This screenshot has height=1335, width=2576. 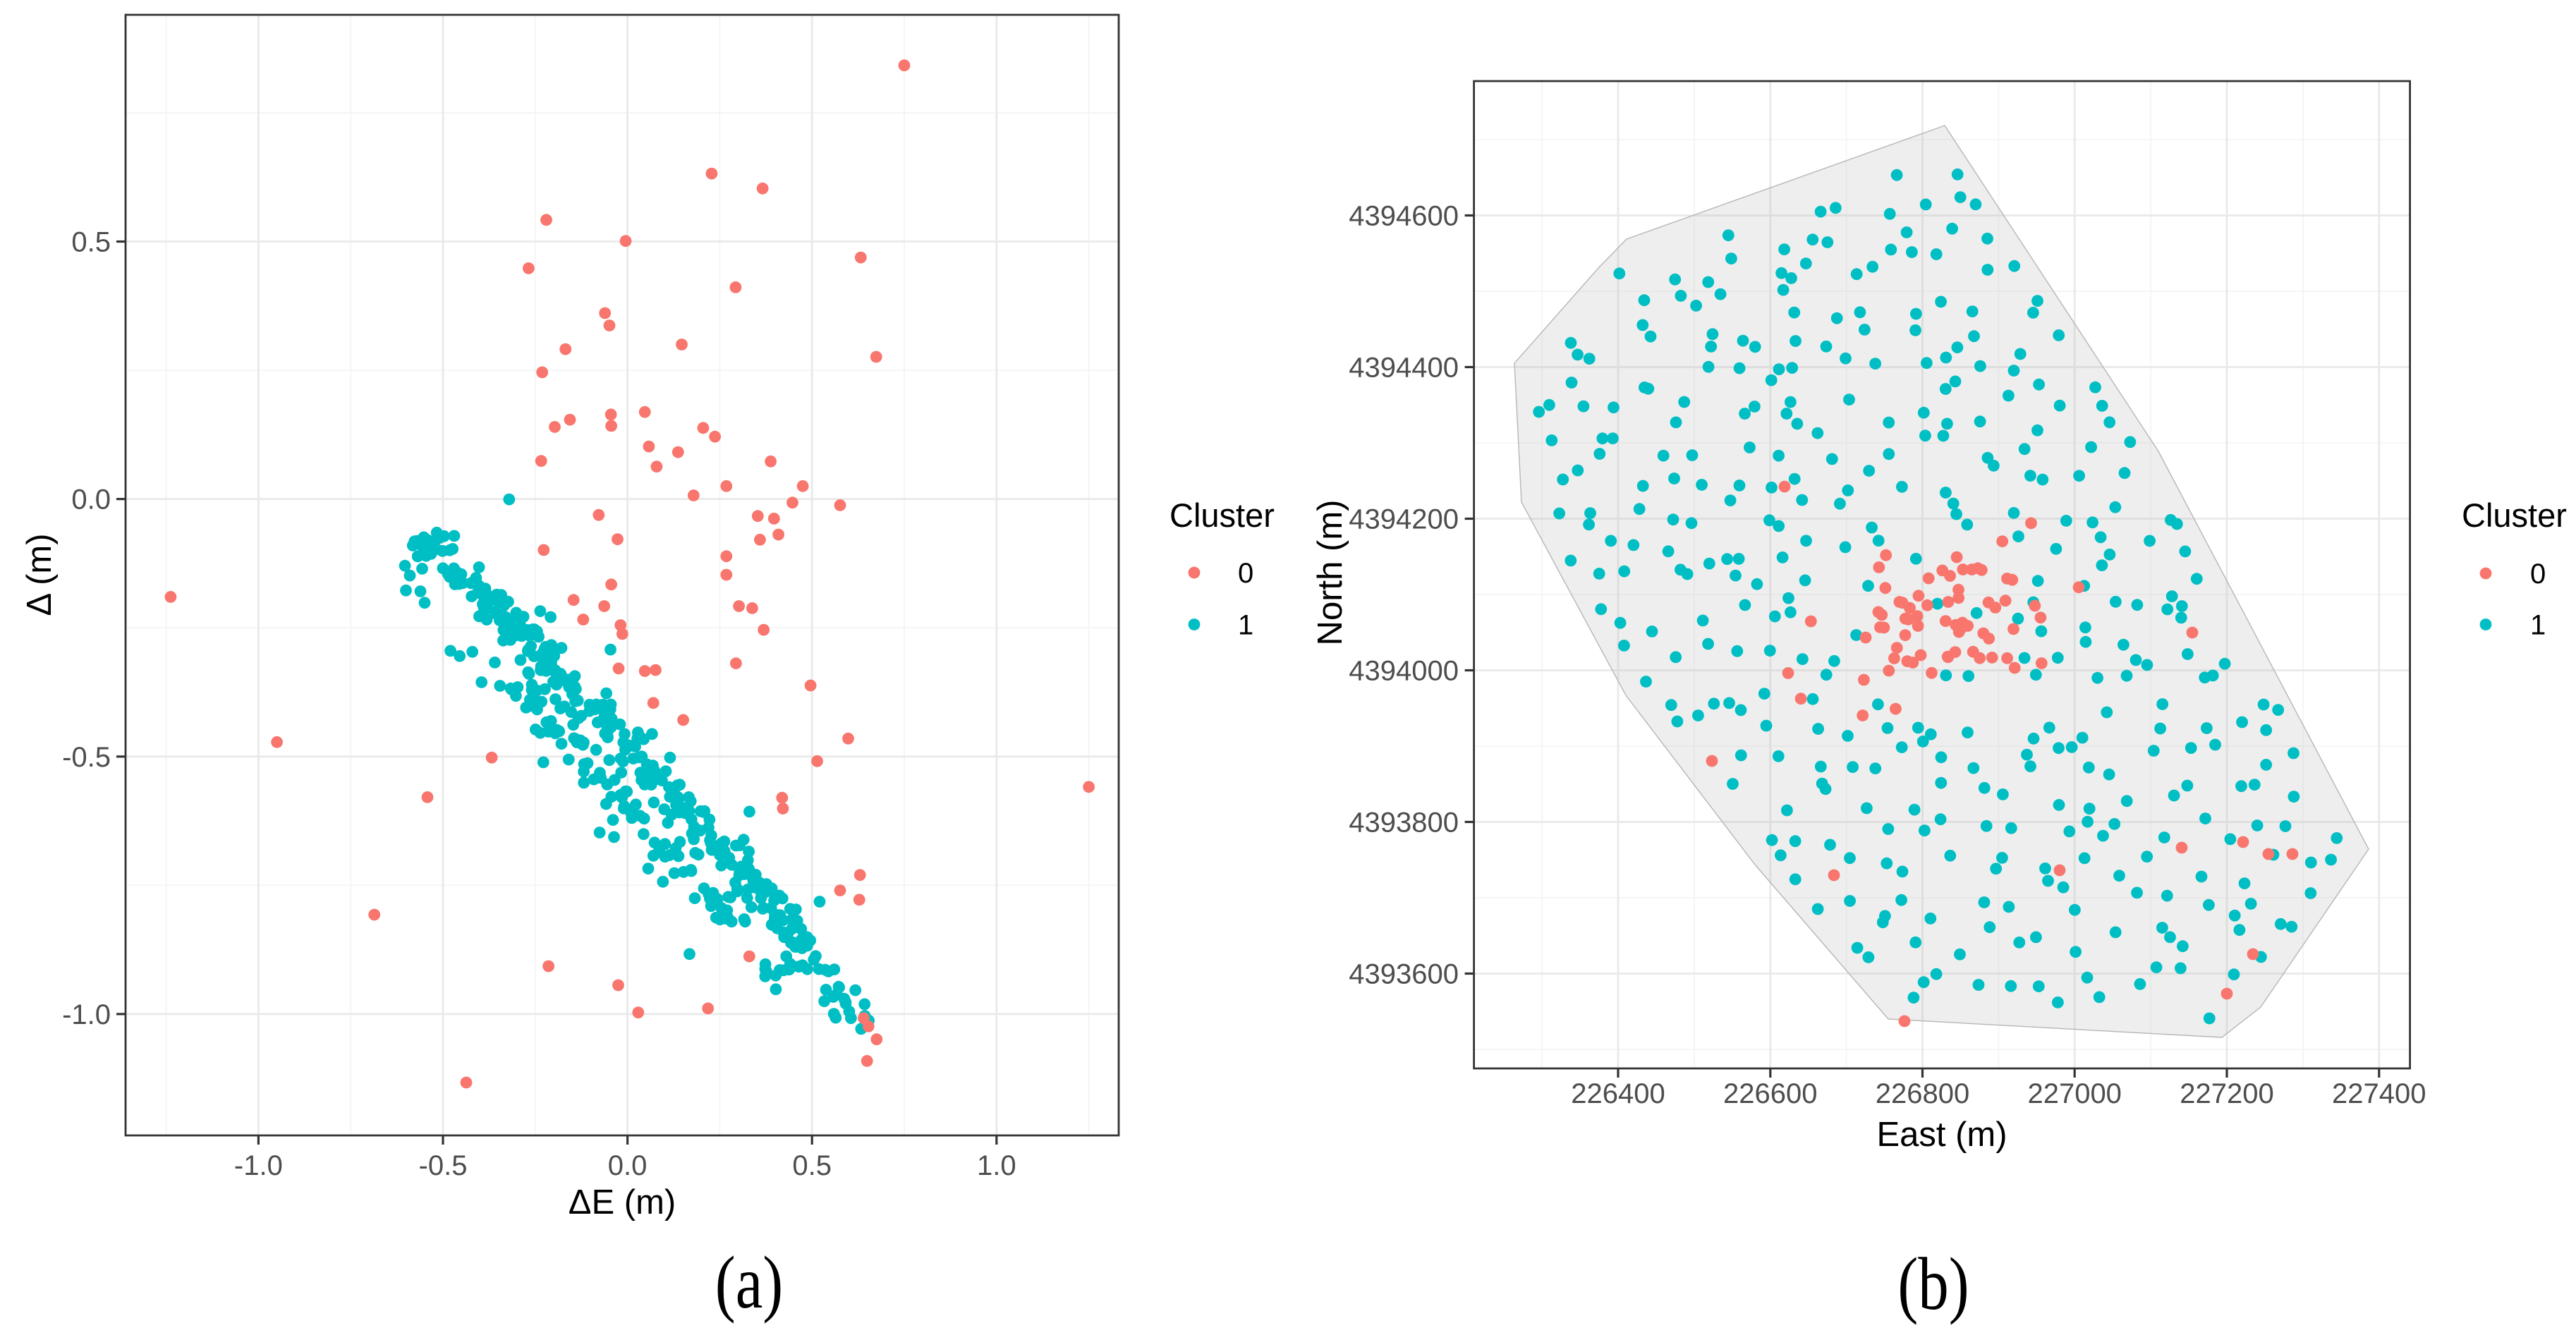 I want to click on svg-text: 4393800, so click(x=1404, y=823).